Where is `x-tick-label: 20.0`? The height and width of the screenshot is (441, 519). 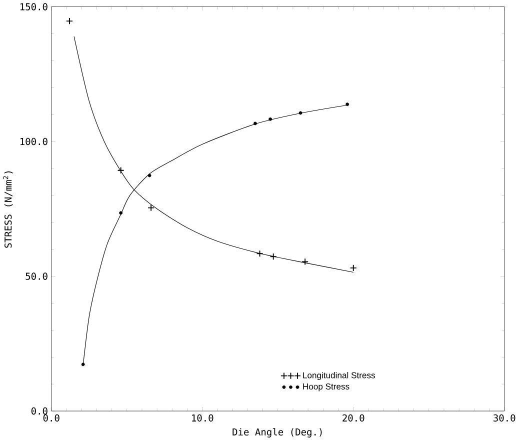
x-tick-label: 20.0 is located at coordinates (353, 418).